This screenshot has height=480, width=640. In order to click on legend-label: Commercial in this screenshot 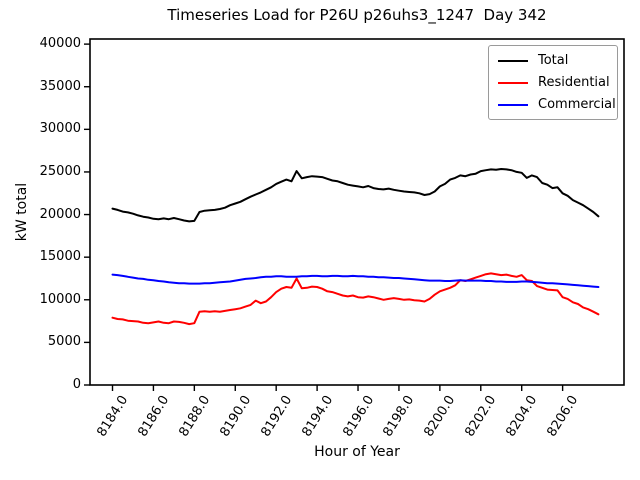, I will do `click(577, 104)`.